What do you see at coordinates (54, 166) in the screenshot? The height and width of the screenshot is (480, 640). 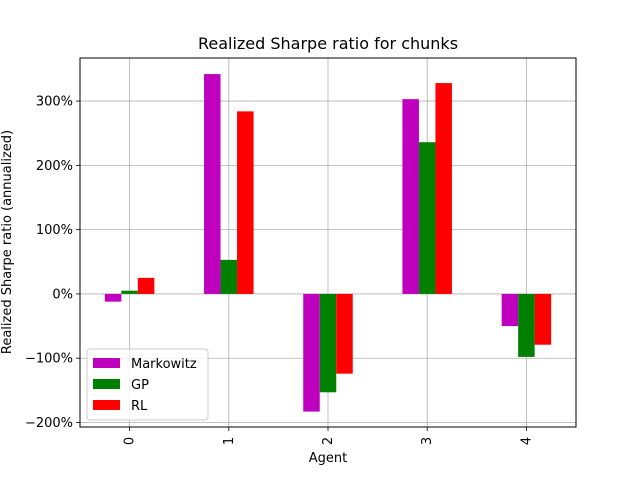 I see `y-tick-label: 200%` at bounding box center [54, 166].